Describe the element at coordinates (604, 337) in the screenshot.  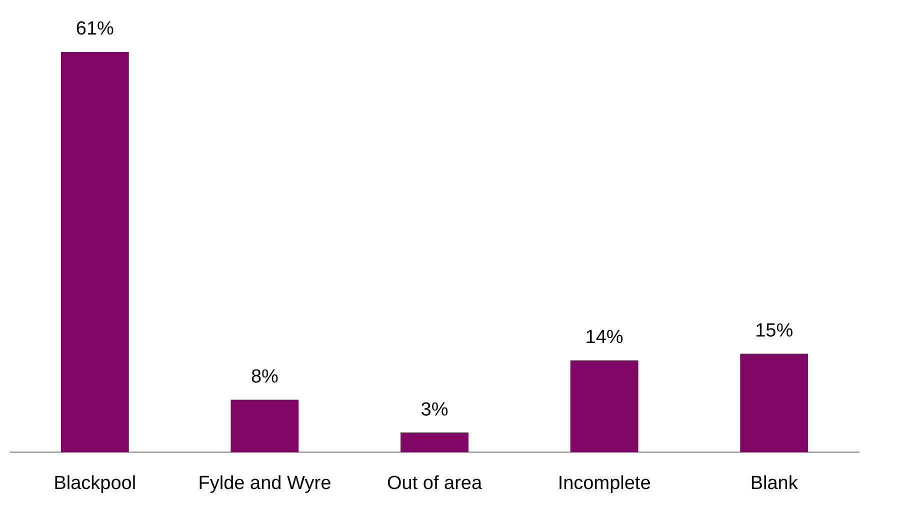
I see `data-label: 14%` at that location.